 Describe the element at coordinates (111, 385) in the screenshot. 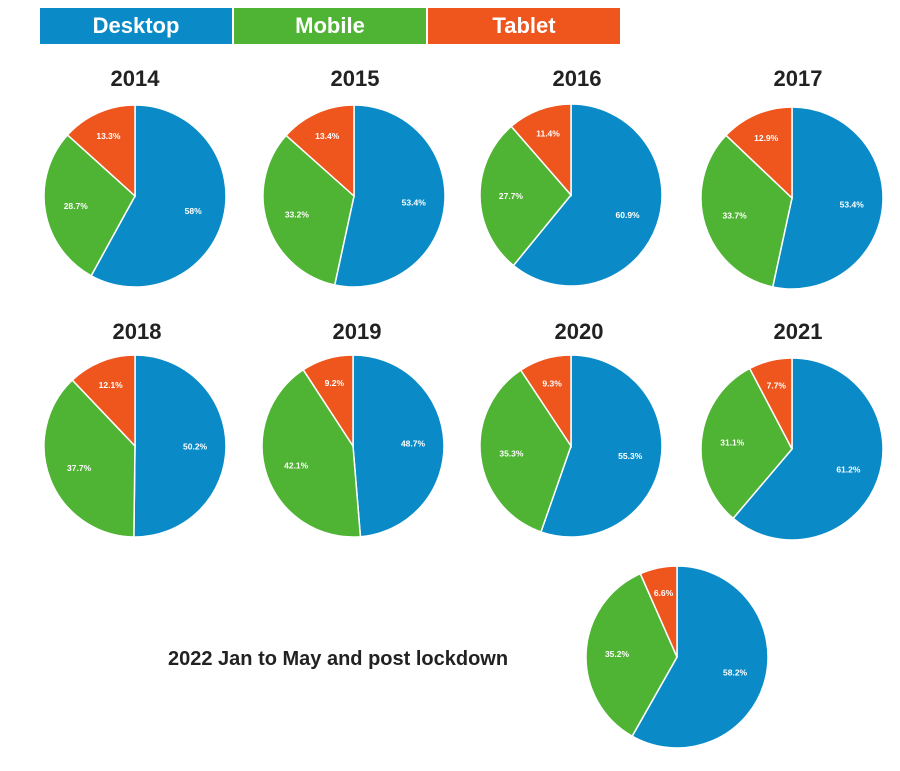

I see `pie-slice-label: 12.1%` at that location.